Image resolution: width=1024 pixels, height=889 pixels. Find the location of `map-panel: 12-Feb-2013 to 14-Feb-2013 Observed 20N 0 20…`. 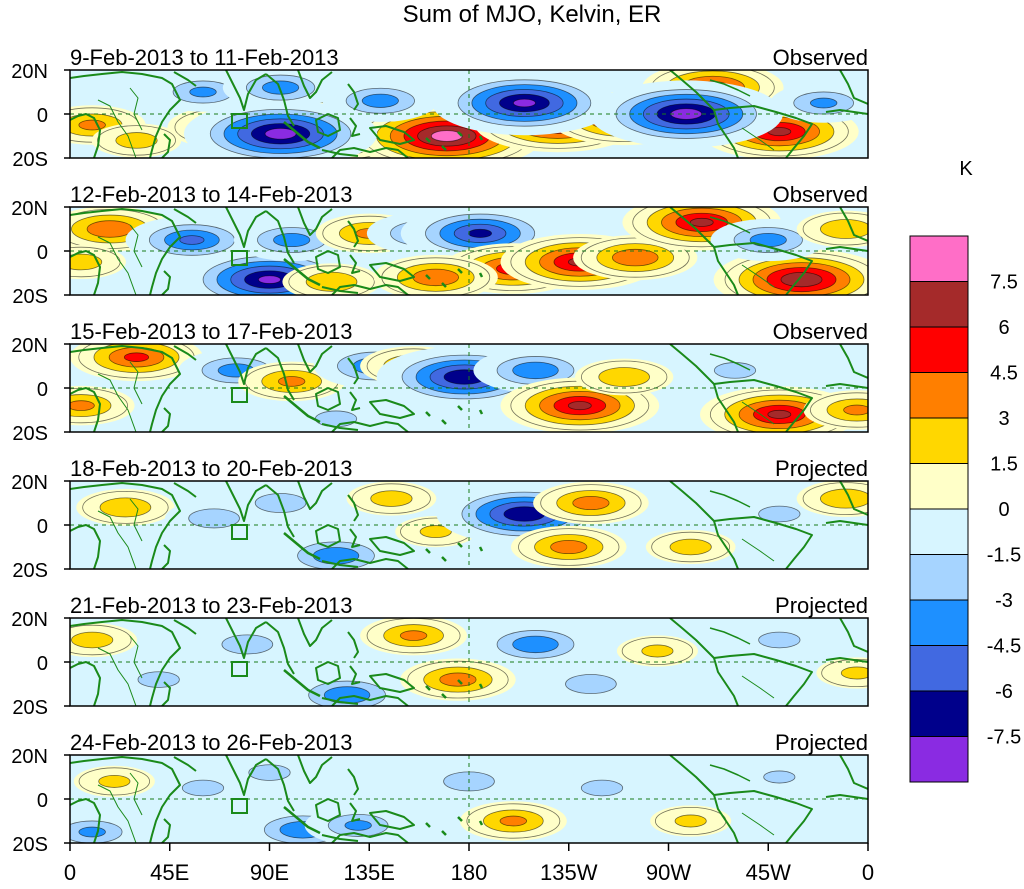

map-panel: 12-Feb-2013 to 14-Feb-2013 Observed 20N 0 20… is located at coordinates (440, 245).